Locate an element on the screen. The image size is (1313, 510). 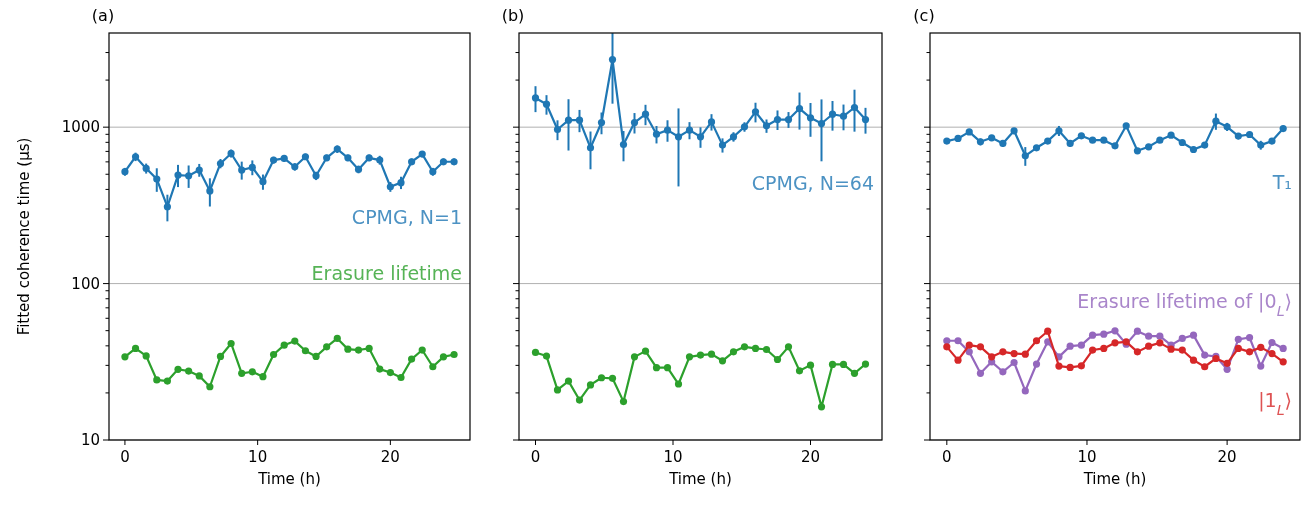
series-label: T₁ is located at coordinates (1281, 181).